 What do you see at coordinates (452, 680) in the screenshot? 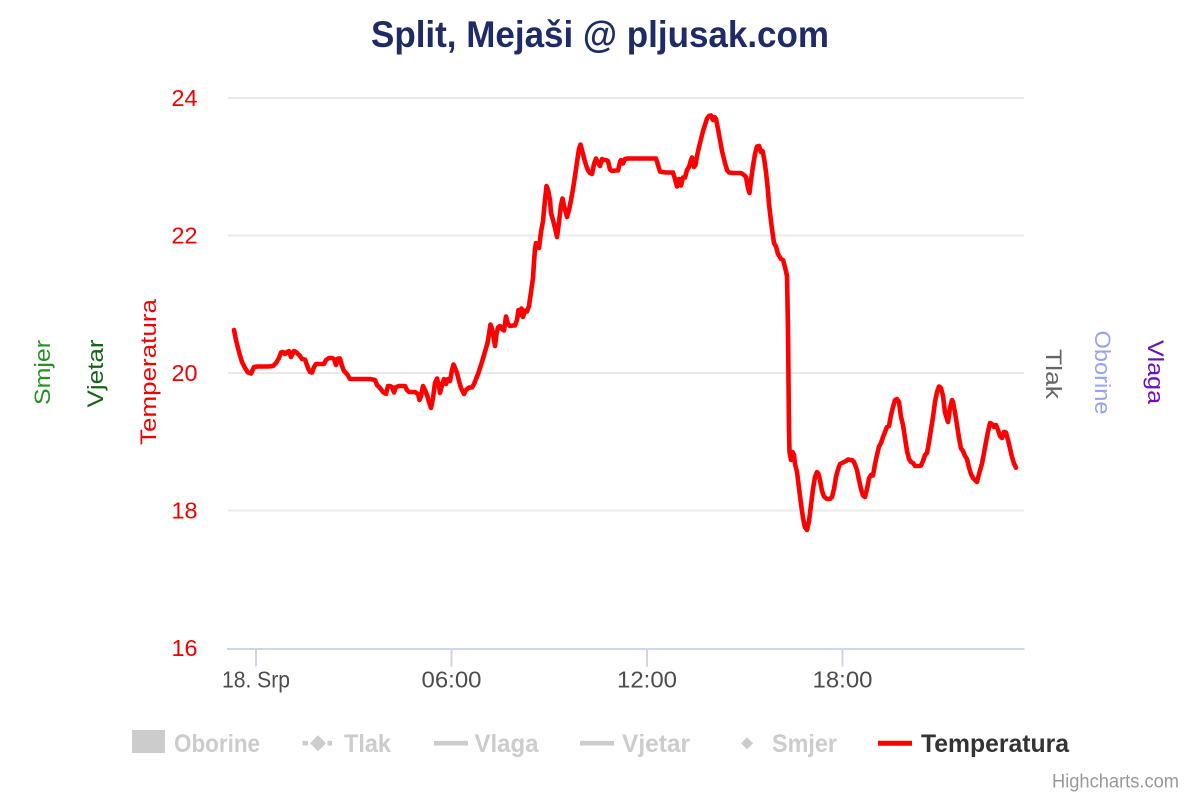
I see `svg-text: 06:00` at bounding box center [452, 680].